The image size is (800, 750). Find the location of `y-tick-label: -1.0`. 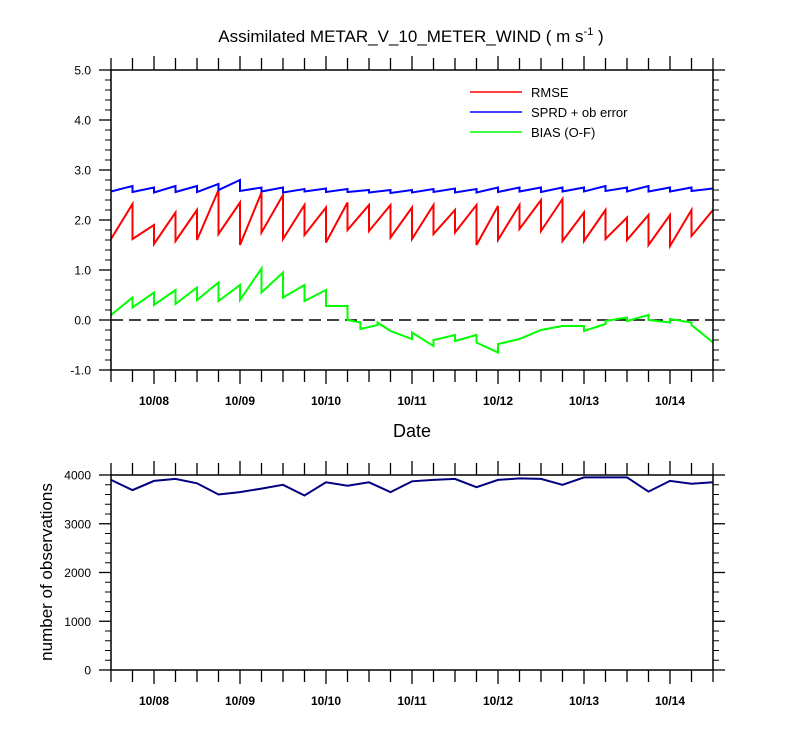

y-tick-label: -1.0 is located at coordinates (80, 371).